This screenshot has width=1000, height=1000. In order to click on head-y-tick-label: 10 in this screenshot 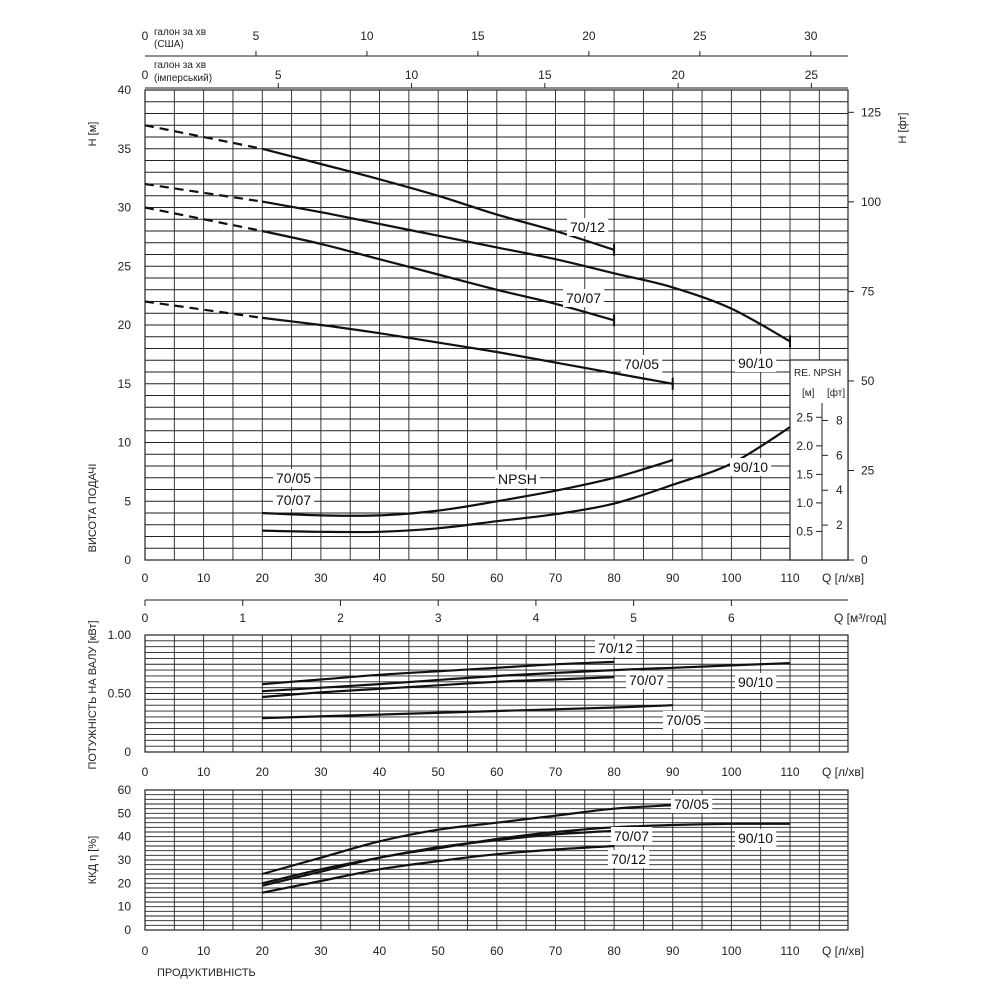, I will do `click(125, 443)`.